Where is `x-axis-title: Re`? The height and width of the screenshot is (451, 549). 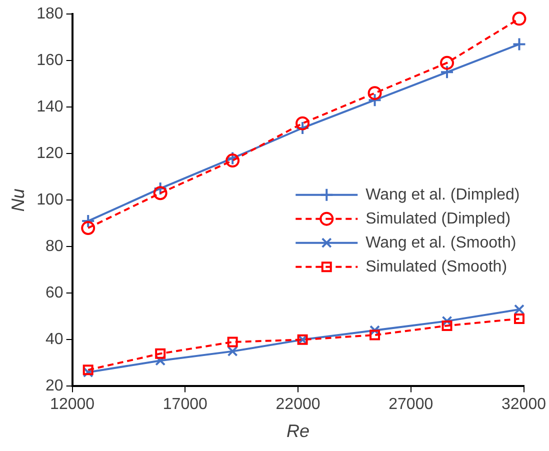 x-axis-title: Re is located at coordinates (298, 431).